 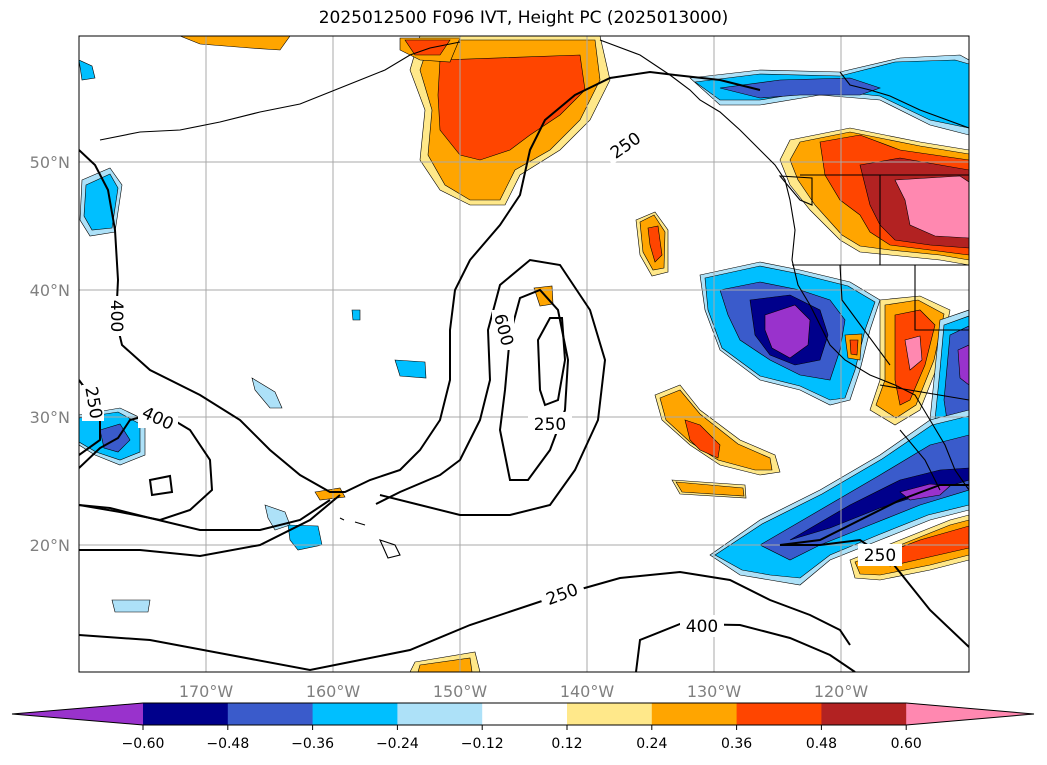 What do you see at coordinates (50, 354) in the screenshot?
I see `latitude-axis: 50°N 40°N 30°N 20°N` at bounding box center [50, 354].